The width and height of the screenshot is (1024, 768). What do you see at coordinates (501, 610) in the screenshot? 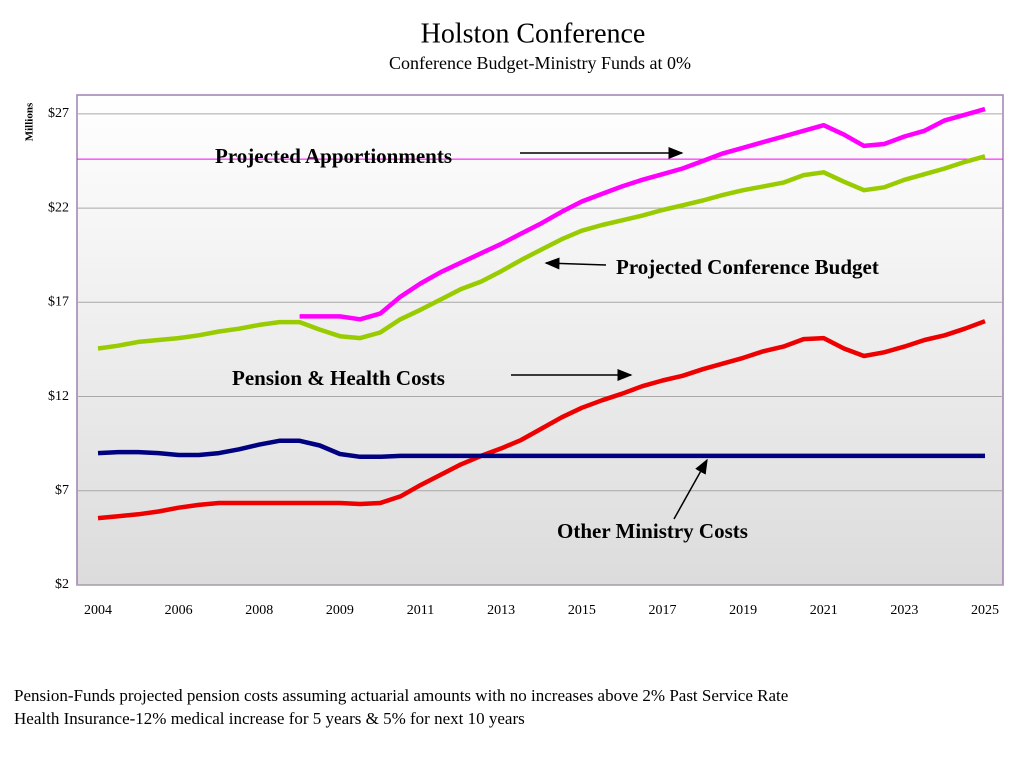
I see `x-tick-label: 2013` at bounding box center [501, 610].